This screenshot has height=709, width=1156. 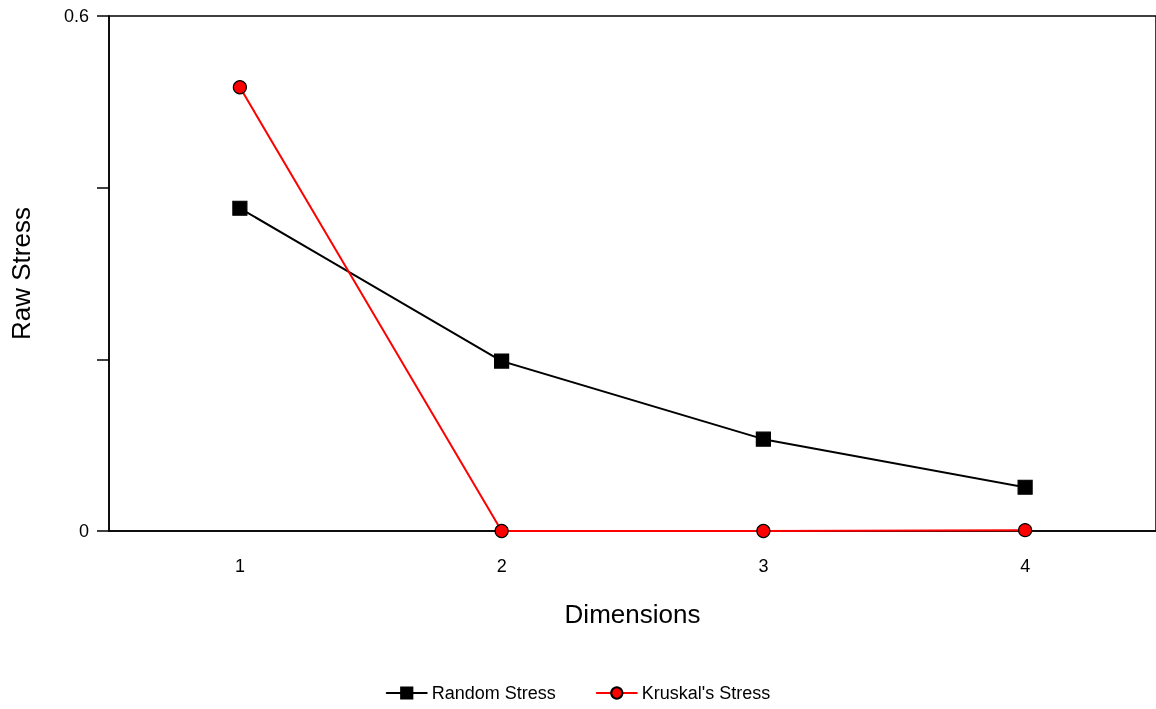 What do you see at coordinates (83, 531) in the screenshot?
I see `y-tick-label: 0` at bounding box center [83, 531].